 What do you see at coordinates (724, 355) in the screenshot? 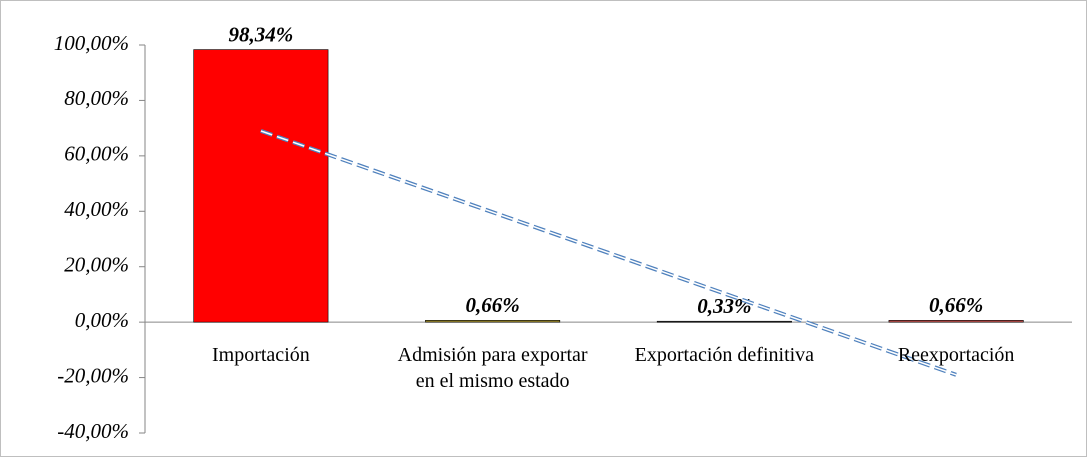
I see `x-tick-label: Exportación definitiva` at bounding box center [724, 355].